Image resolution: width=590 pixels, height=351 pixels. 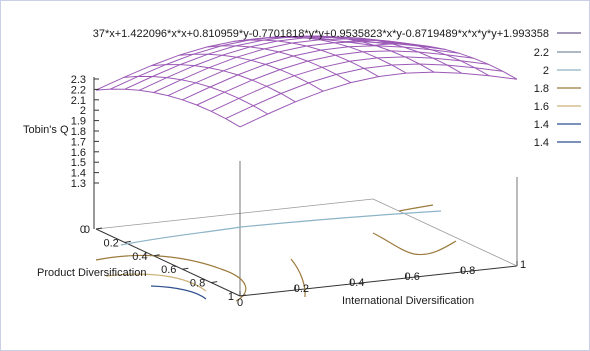 I want to click on contour-line-2-right-b, so click(x=416, y=208).